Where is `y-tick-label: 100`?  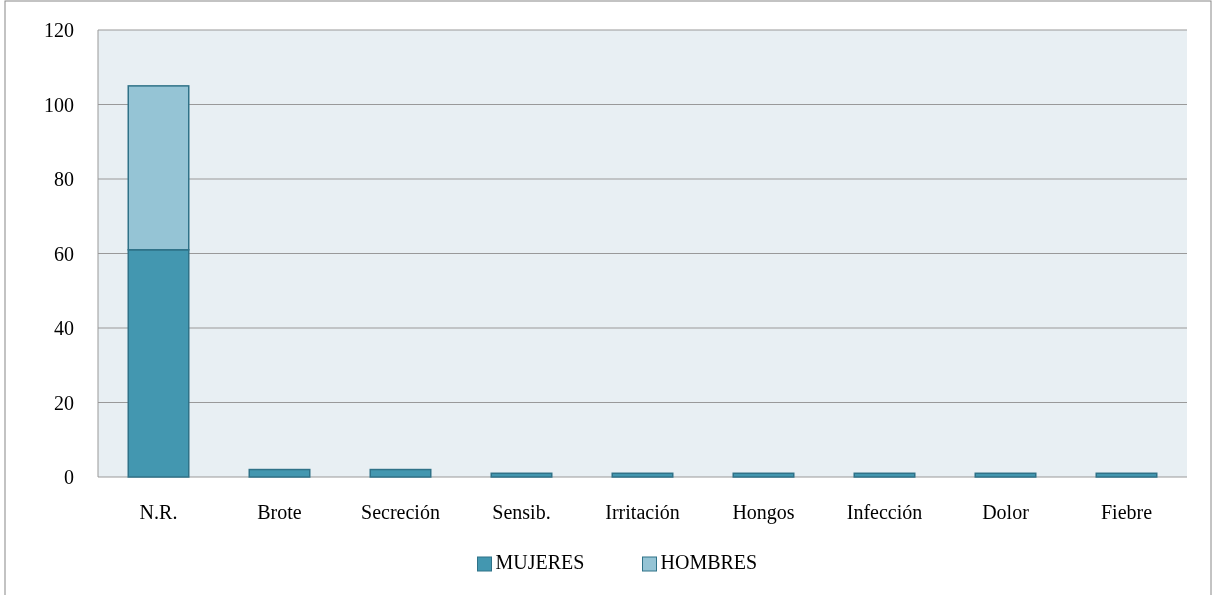 y-tick-label: 100 is located at coordinates (59, 104).